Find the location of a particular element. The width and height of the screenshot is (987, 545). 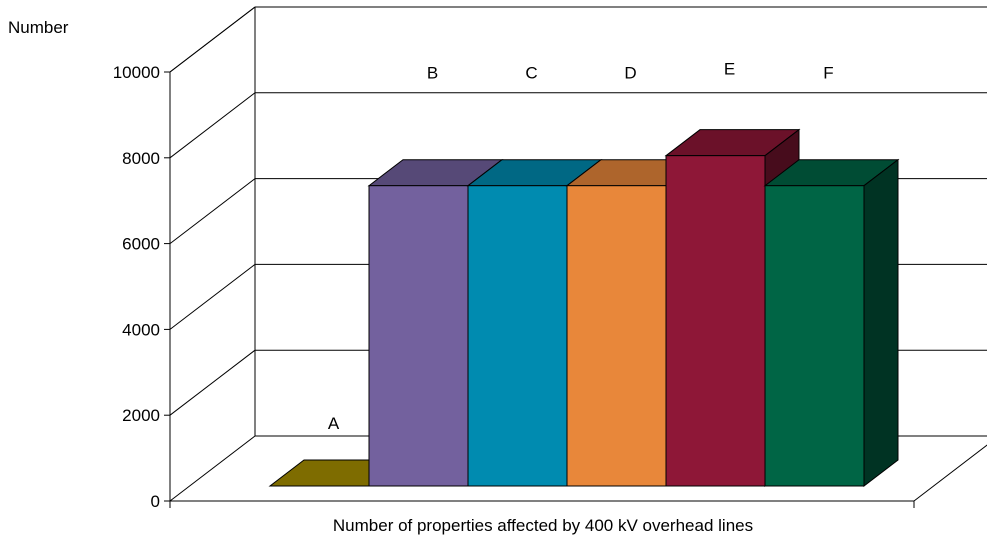

bar-side is located at coordinates (881, 323).